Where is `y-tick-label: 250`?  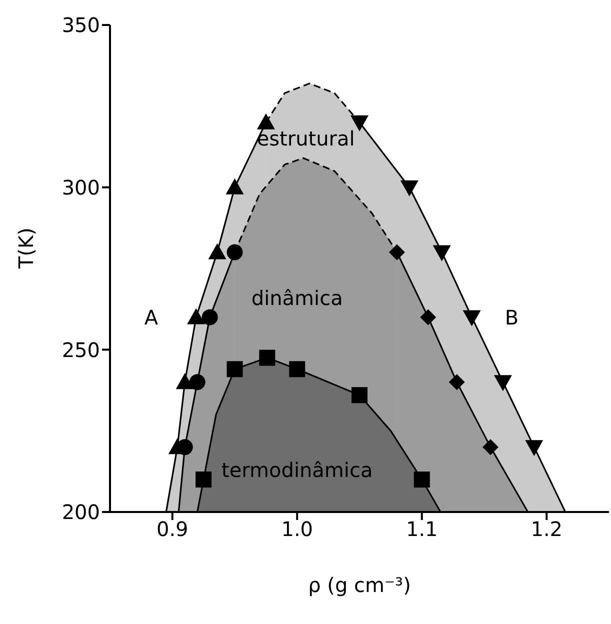 y-tick-label: 250 is located at coordinates (81, 350).